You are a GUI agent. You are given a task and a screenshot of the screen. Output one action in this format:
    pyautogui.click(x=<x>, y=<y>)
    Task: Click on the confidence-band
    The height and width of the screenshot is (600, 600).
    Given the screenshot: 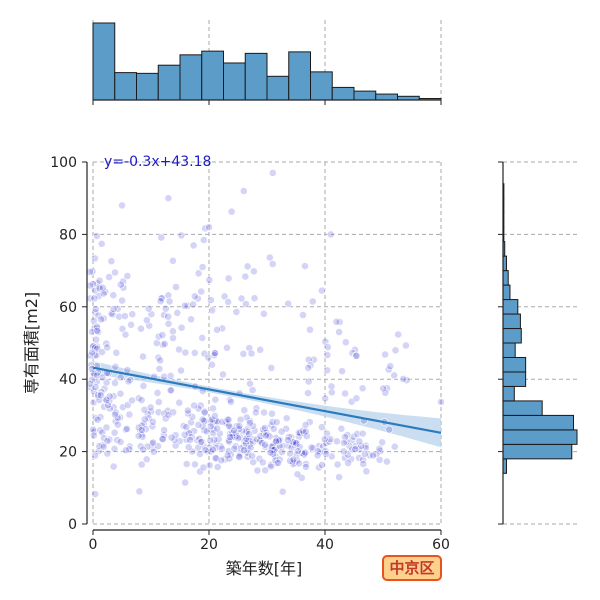 What is the action you would take?
    pyautogui.click(x=267, y=404)
    